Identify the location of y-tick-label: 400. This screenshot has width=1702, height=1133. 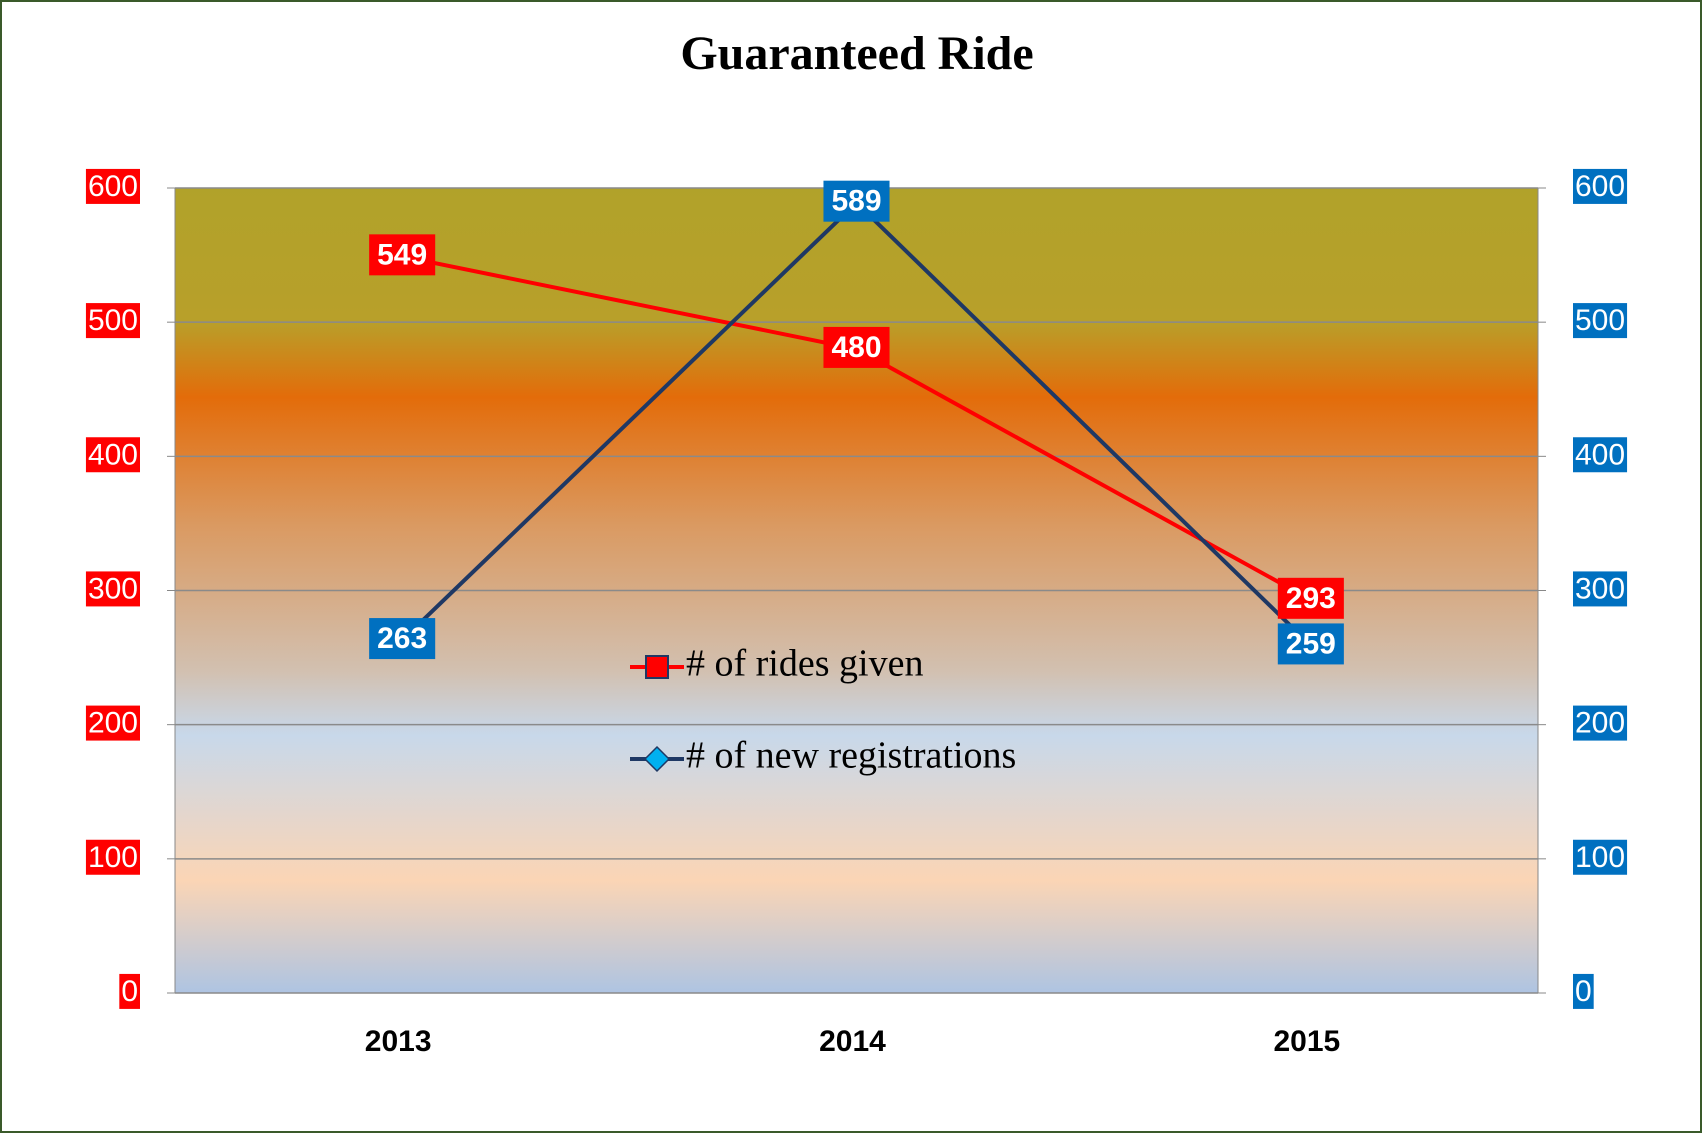
(113, 454).